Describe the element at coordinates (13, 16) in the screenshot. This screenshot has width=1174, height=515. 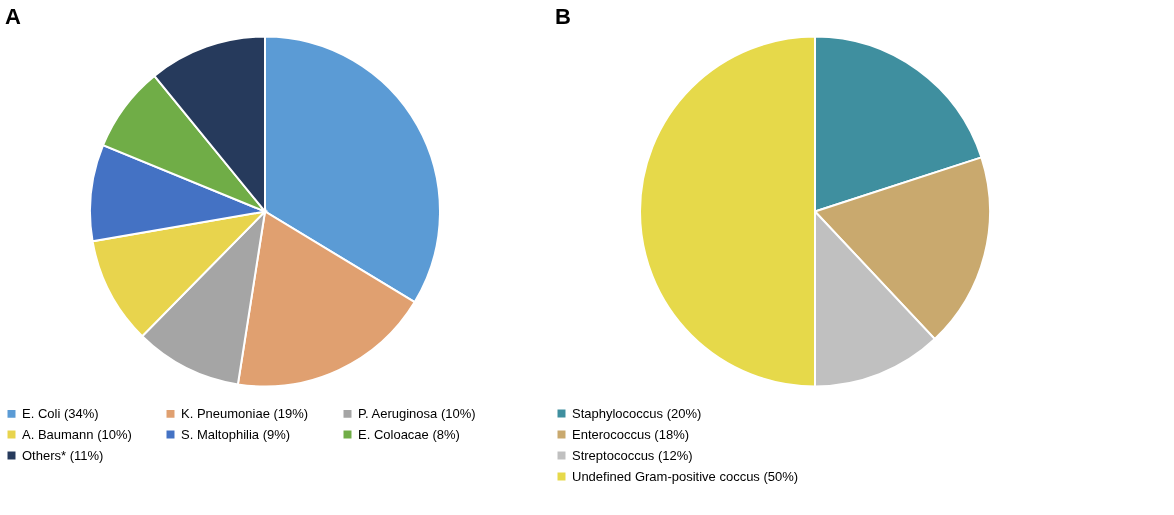
I see `chart-title: A` at that location.